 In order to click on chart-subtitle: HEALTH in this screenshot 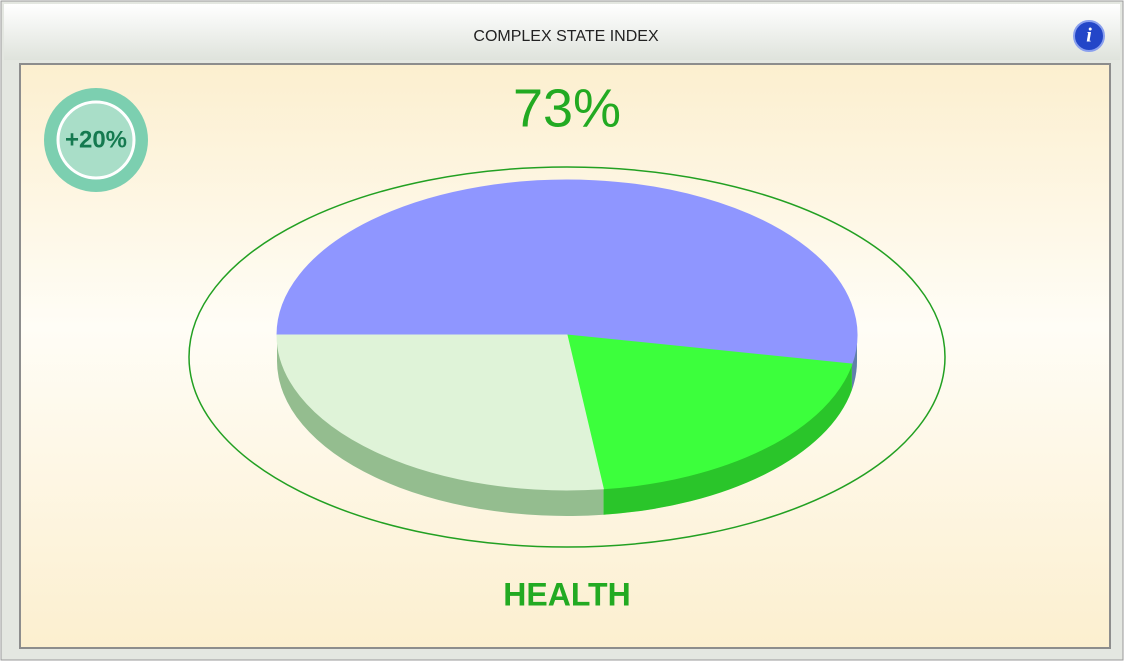, I will do `click(566, 594)`.